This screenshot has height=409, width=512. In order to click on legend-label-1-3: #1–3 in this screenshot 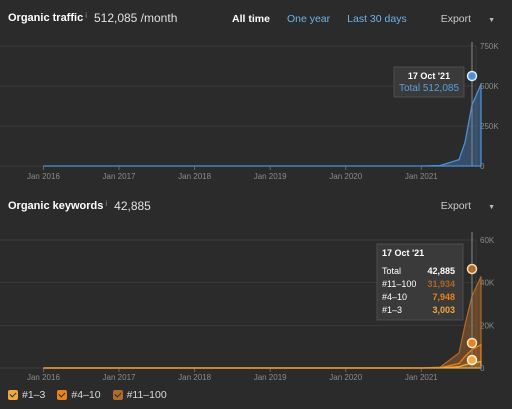, I will do `click(34, 395)`.